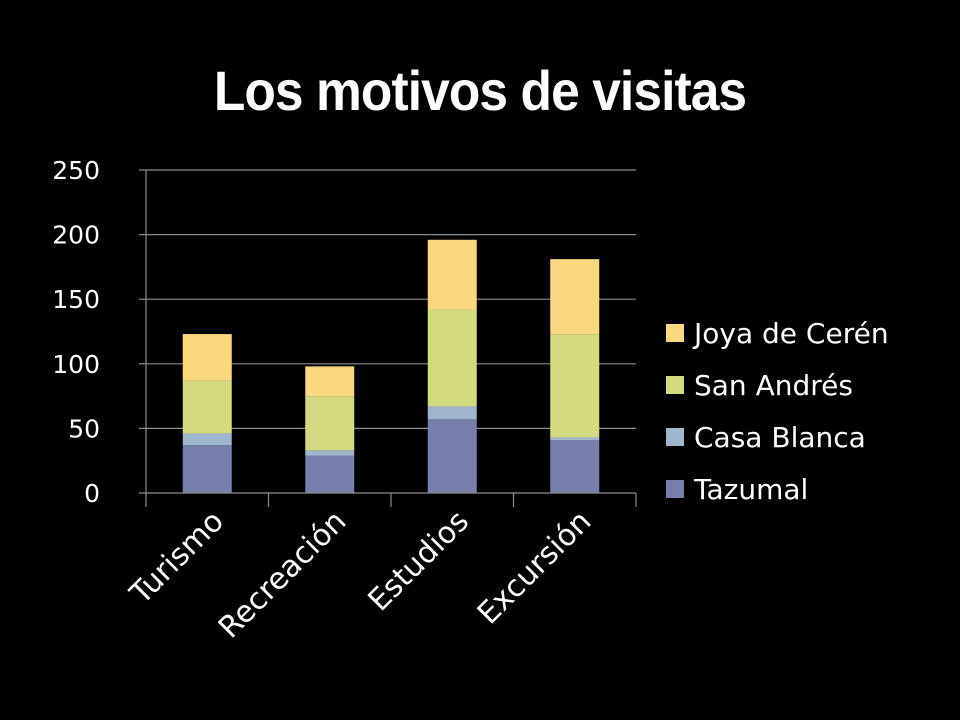  What do you see at coordinates (84, 428) in the screenshot?
I see `y-tick-label: 50` at bounding box center [84, 428].